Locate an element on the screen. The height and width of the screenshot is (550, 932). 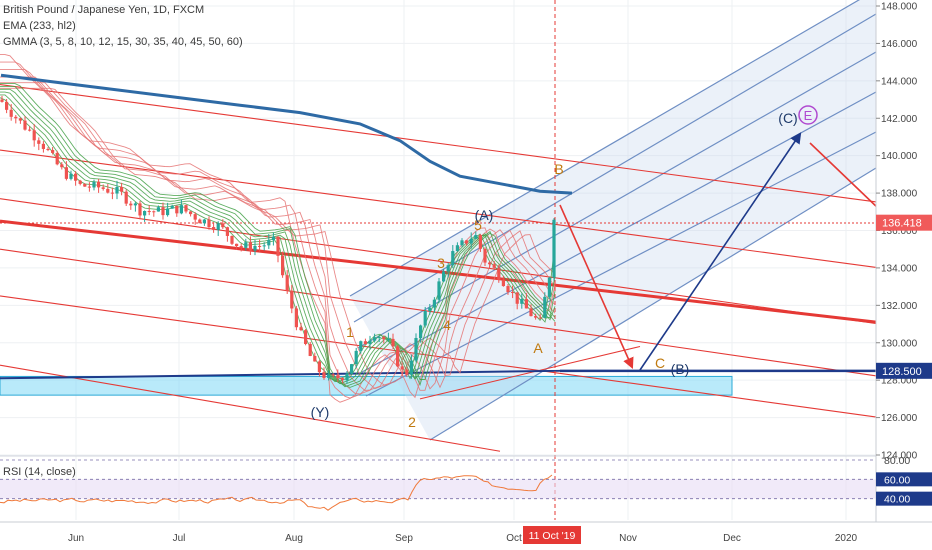
wave-label-b: B is located at coordinates (558, 169).